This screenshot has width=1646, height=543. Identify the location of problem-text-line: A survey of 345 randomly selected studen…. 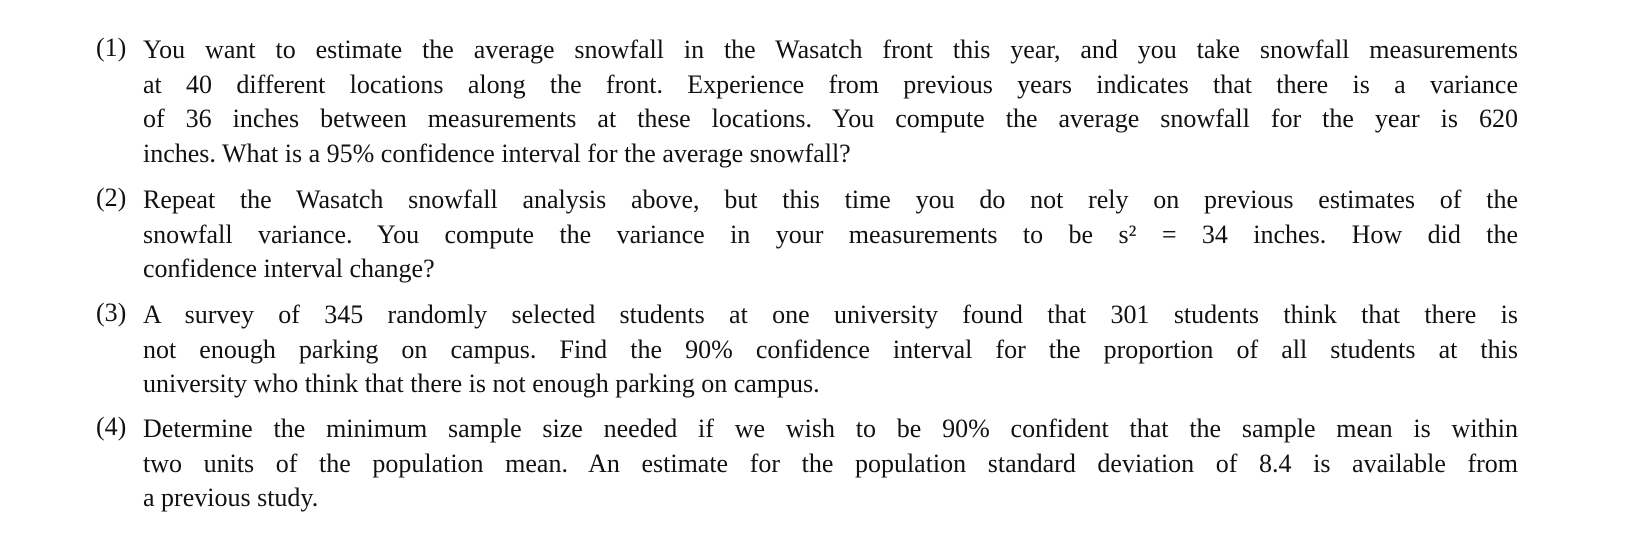
(830, 314).